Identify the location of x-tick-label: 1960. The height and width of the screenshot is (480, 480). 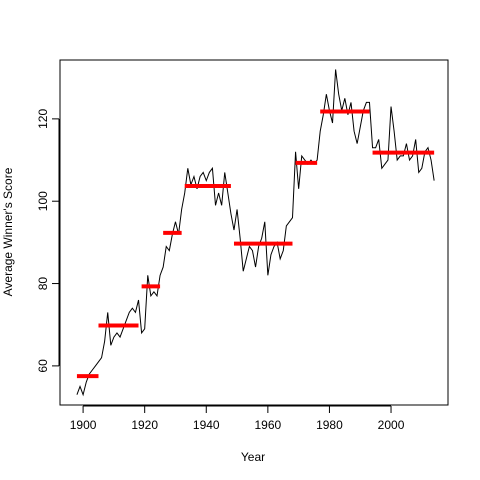
(268, 425).